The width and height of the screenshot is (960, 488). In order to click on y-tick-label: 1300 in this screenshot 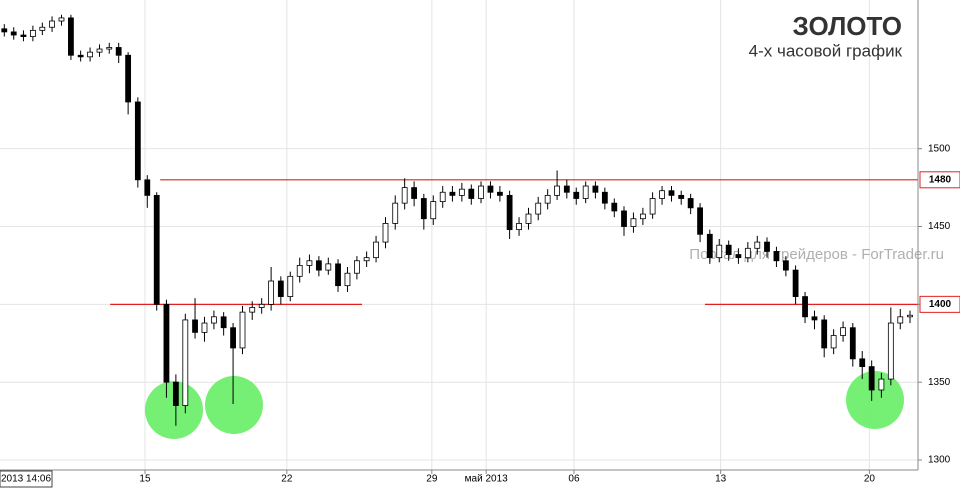, I will do `click(939, 460)`.